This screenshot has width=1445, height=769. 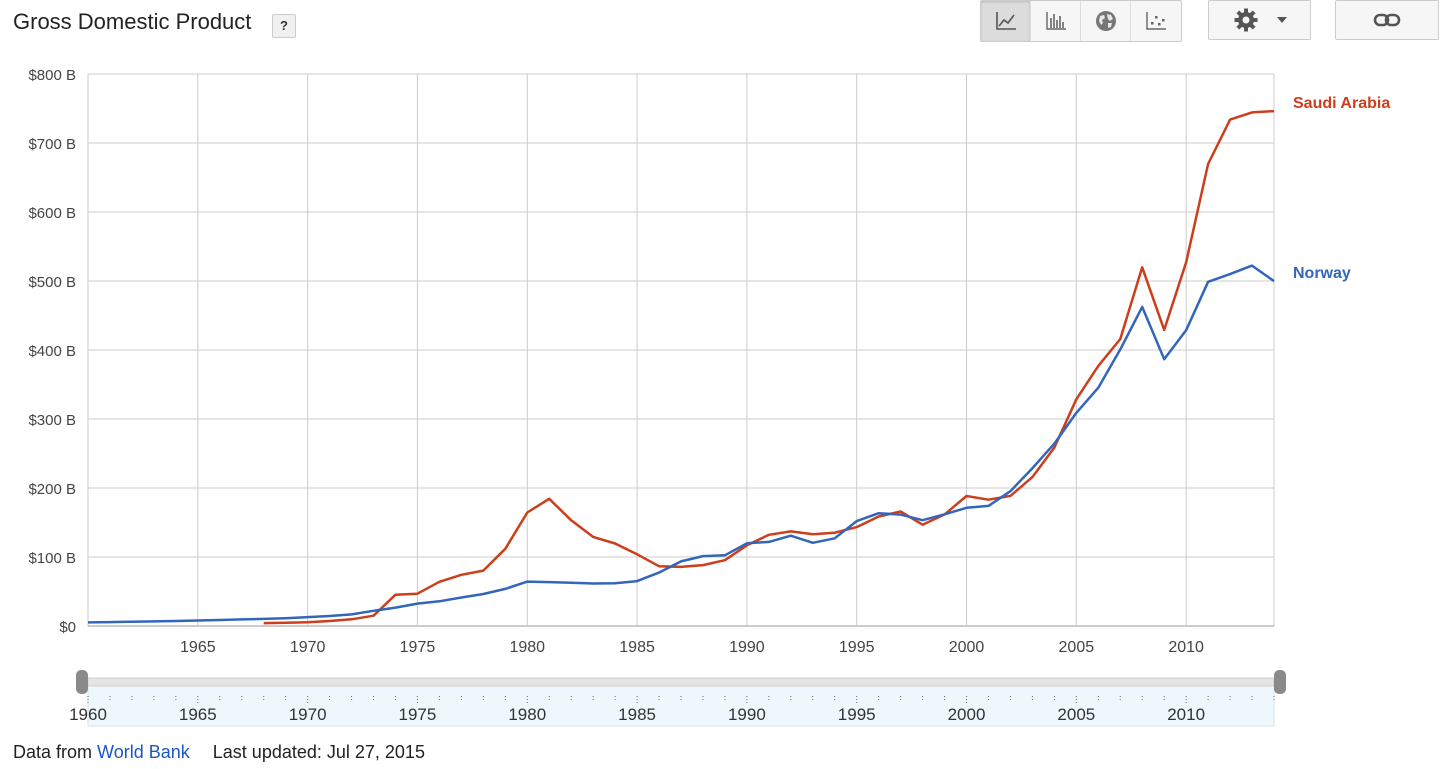 What do you see at coordinates (1259, 20) in the screenshot?
I see `settings-button` at bounding box center [1259, 20].